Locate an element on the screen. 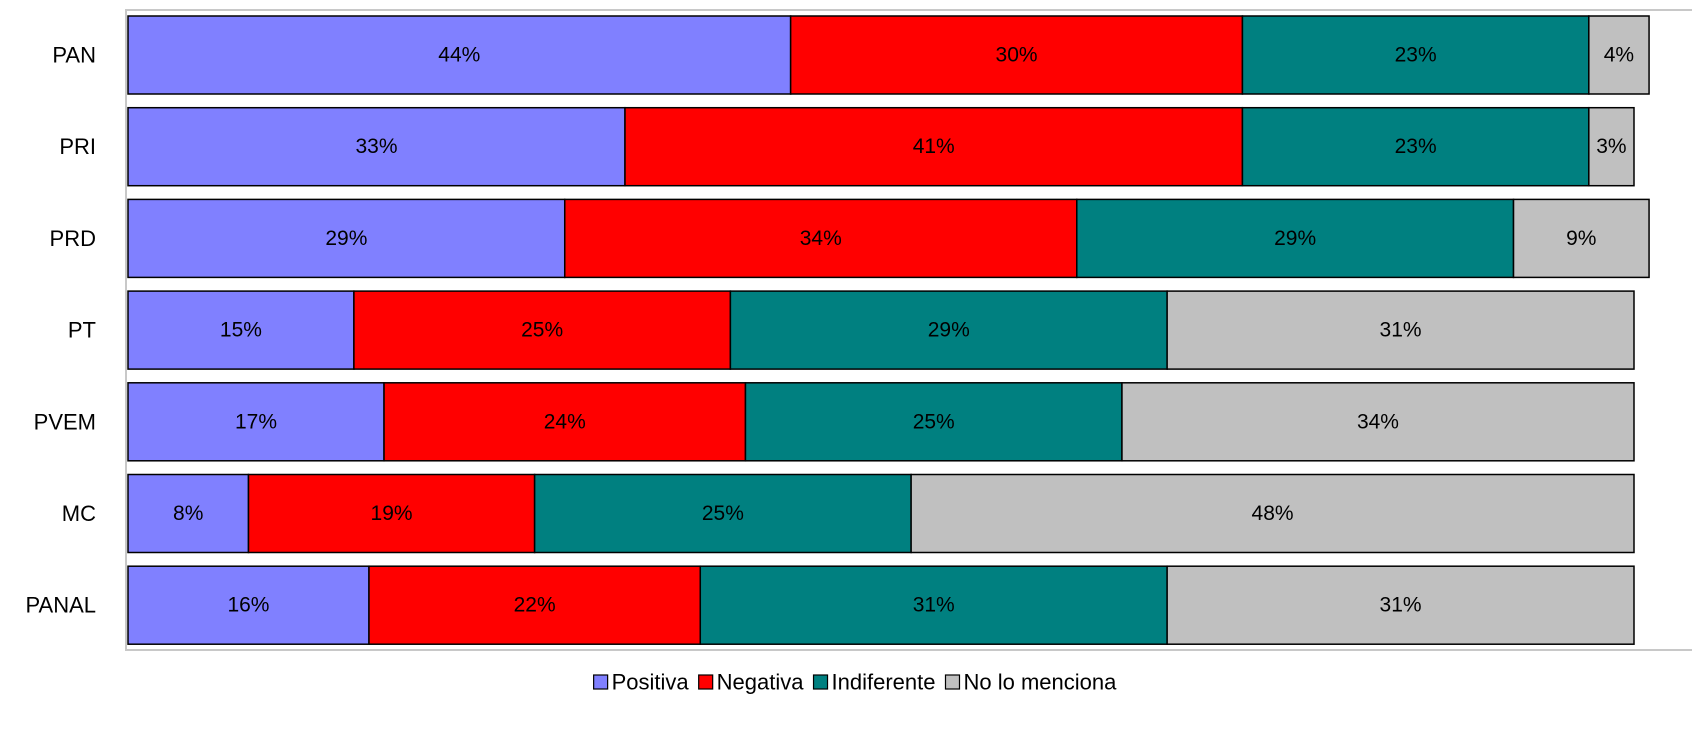 This screenshot has width=1692, height=747. data-label-mc-indiferente: 25% is located at coordinates (723, 513).